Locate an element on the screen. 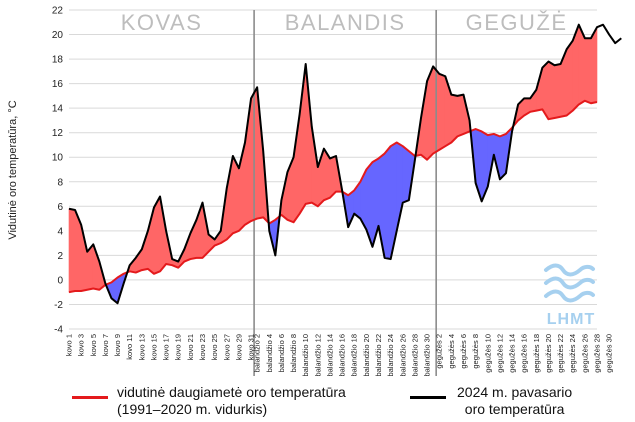 The height and width of the screenshot is (422, 635). lhmt-logo: LHMT is located at coordinates (569, 295).